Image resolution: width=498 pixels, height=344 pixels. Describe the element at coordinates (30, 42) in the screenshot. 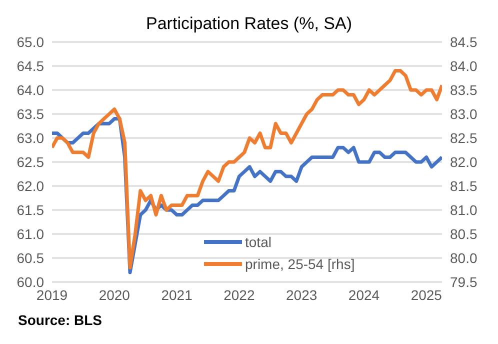

I see `y-tick-label: 65.0` at that location.